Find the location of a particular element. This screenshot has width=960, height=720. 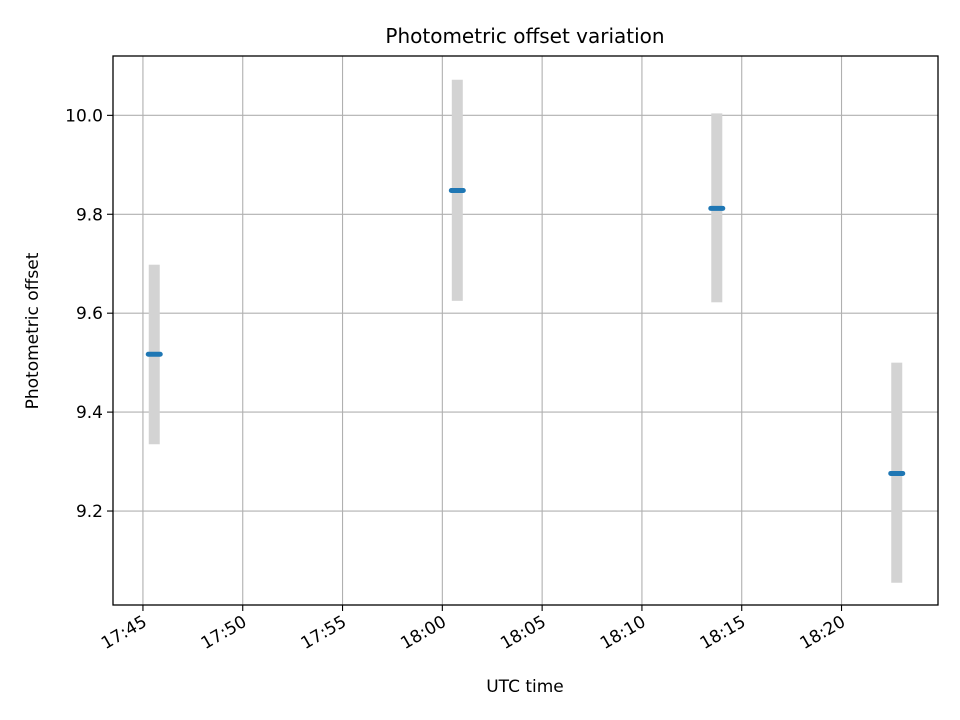

x-axis-label: UTC time is located at coordinates (525, 687).